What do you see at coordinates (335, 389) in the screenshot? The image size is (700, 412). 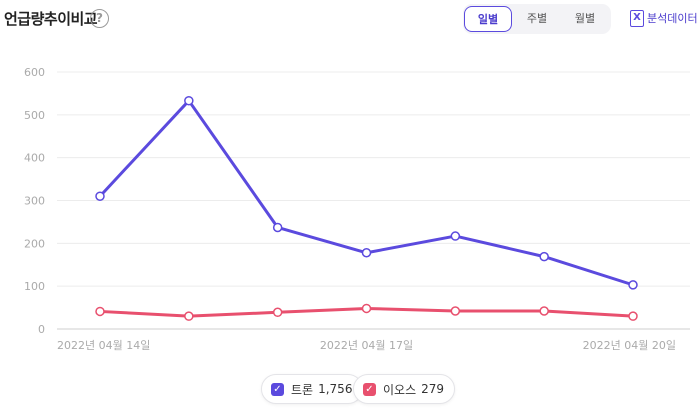 I see `legend-total-tron: 1,756` at bounding box center [335, 389].